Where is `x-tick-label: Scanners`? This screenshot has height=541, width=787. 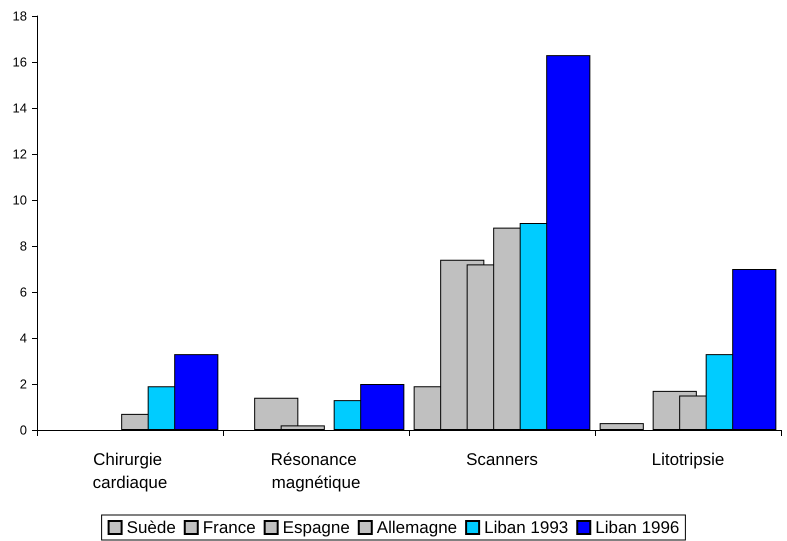 x-tick-label: Scanners is located at coordinates (502, 459).